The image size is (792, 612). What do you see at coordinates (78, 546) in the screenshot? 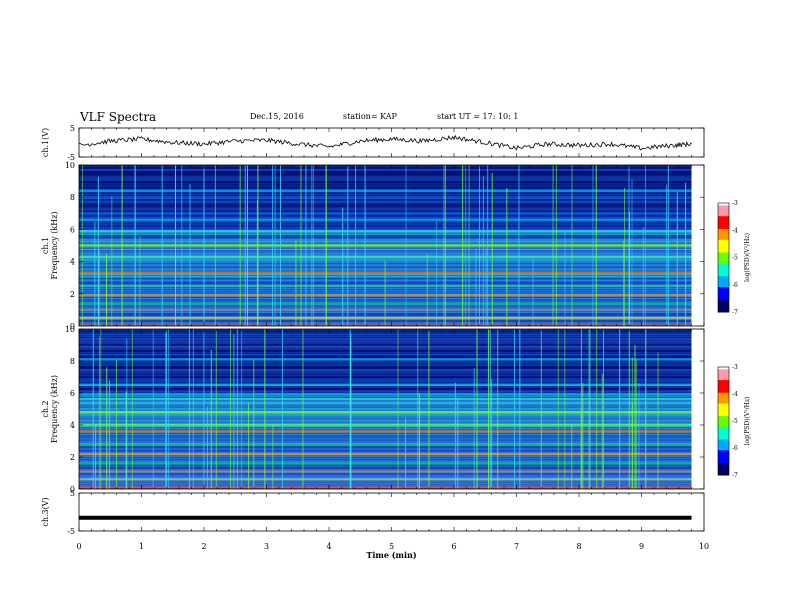
I see `x-tick-label: 0` at bounding box center [78, 546].